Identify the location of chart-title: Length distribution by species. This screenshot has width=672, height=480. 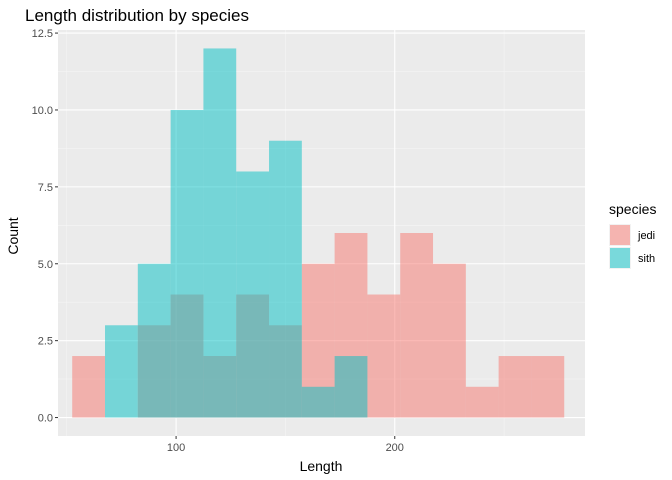
(137, 15).